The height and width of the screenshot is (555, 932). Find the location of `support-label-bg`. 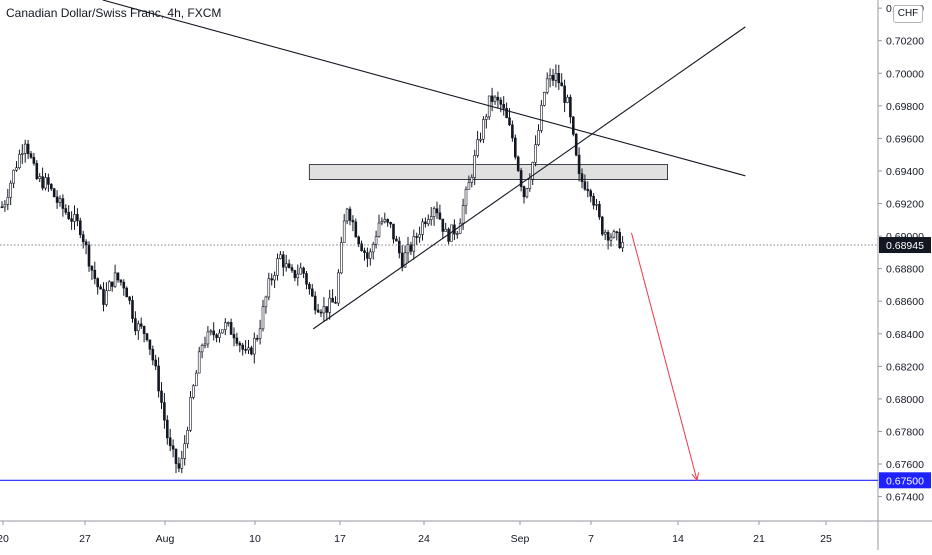

support-label-bg is located at coordinates (905, 480).